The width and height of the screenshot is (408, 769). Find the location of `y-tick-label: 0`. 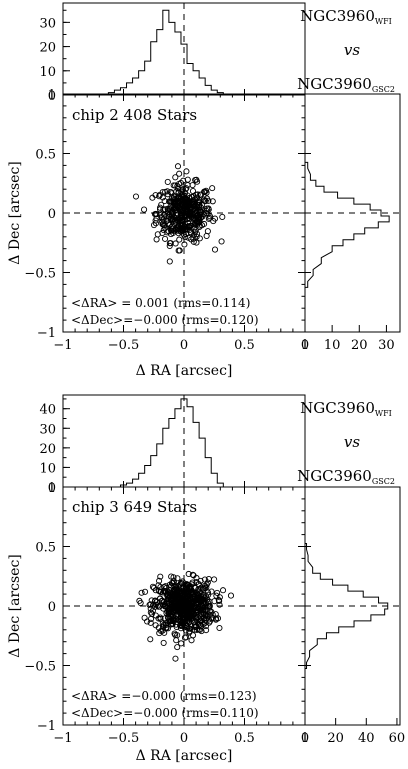

y-tick-label: 0 is located at coordinates (52, 214).